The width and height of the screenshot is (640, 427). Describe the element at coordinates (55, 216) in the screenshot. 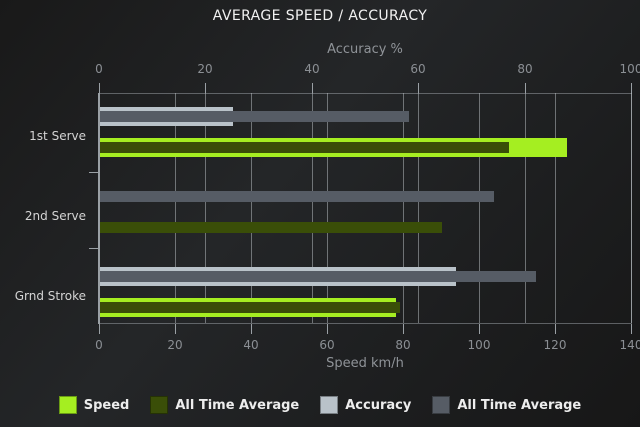

I see `category-label: 2nd Serve` at that location.